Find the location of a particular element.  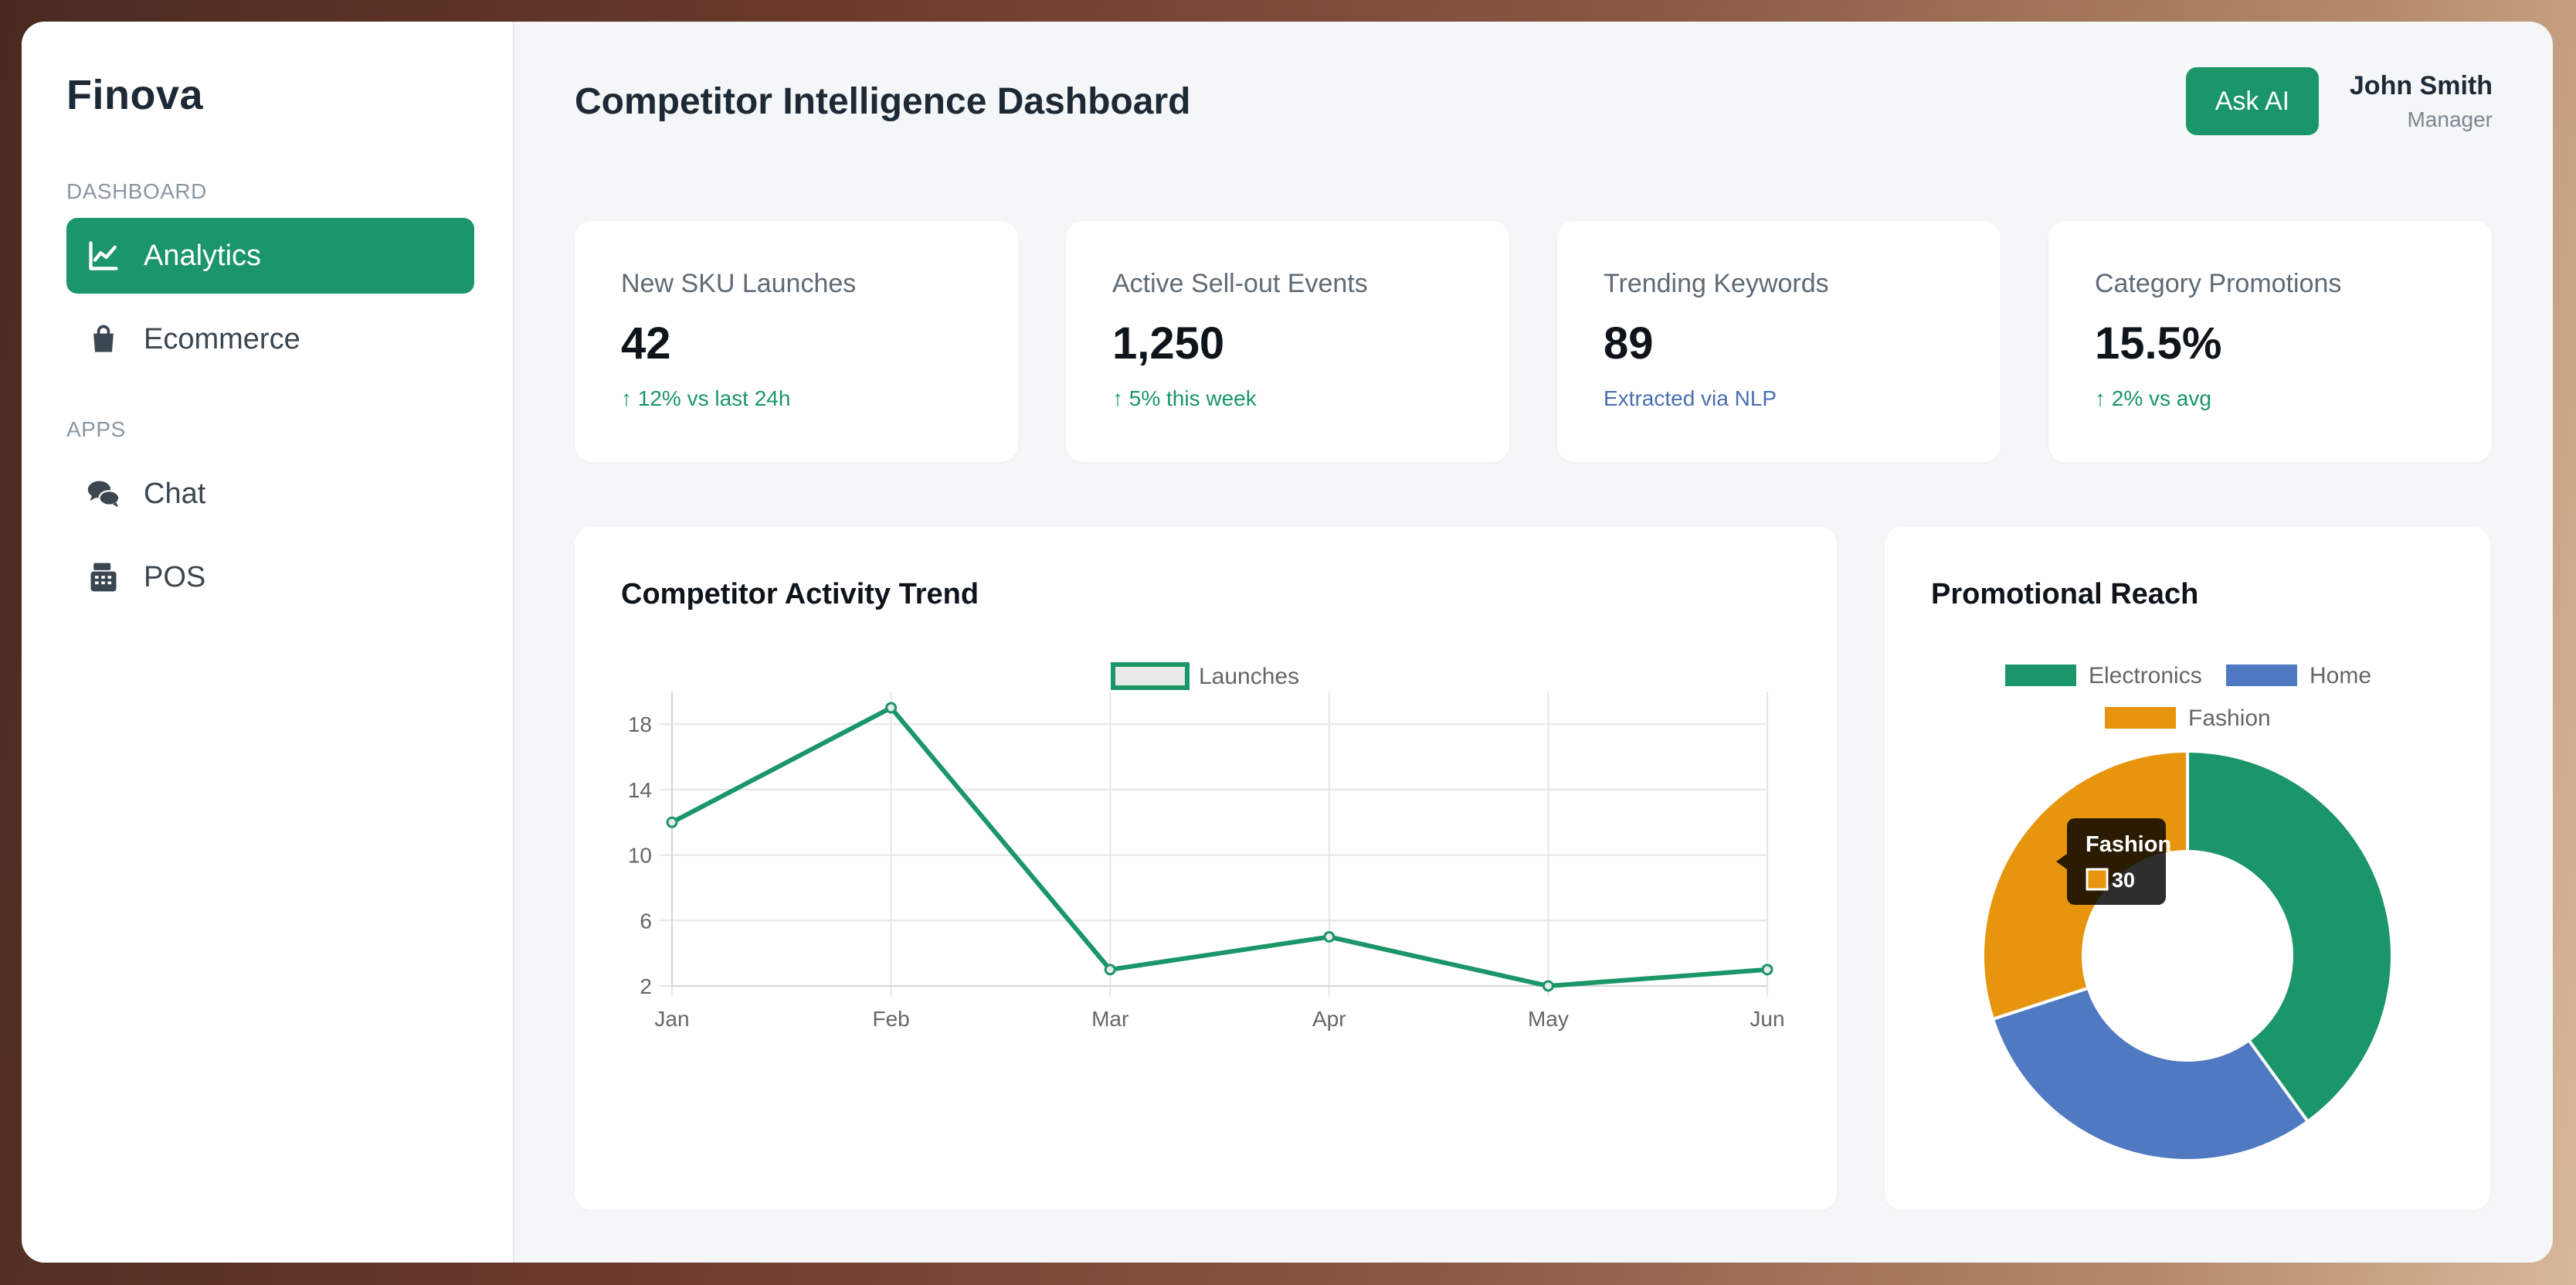

section-label-dashboard: DASHBOARD is located at coordinates (136, 191).